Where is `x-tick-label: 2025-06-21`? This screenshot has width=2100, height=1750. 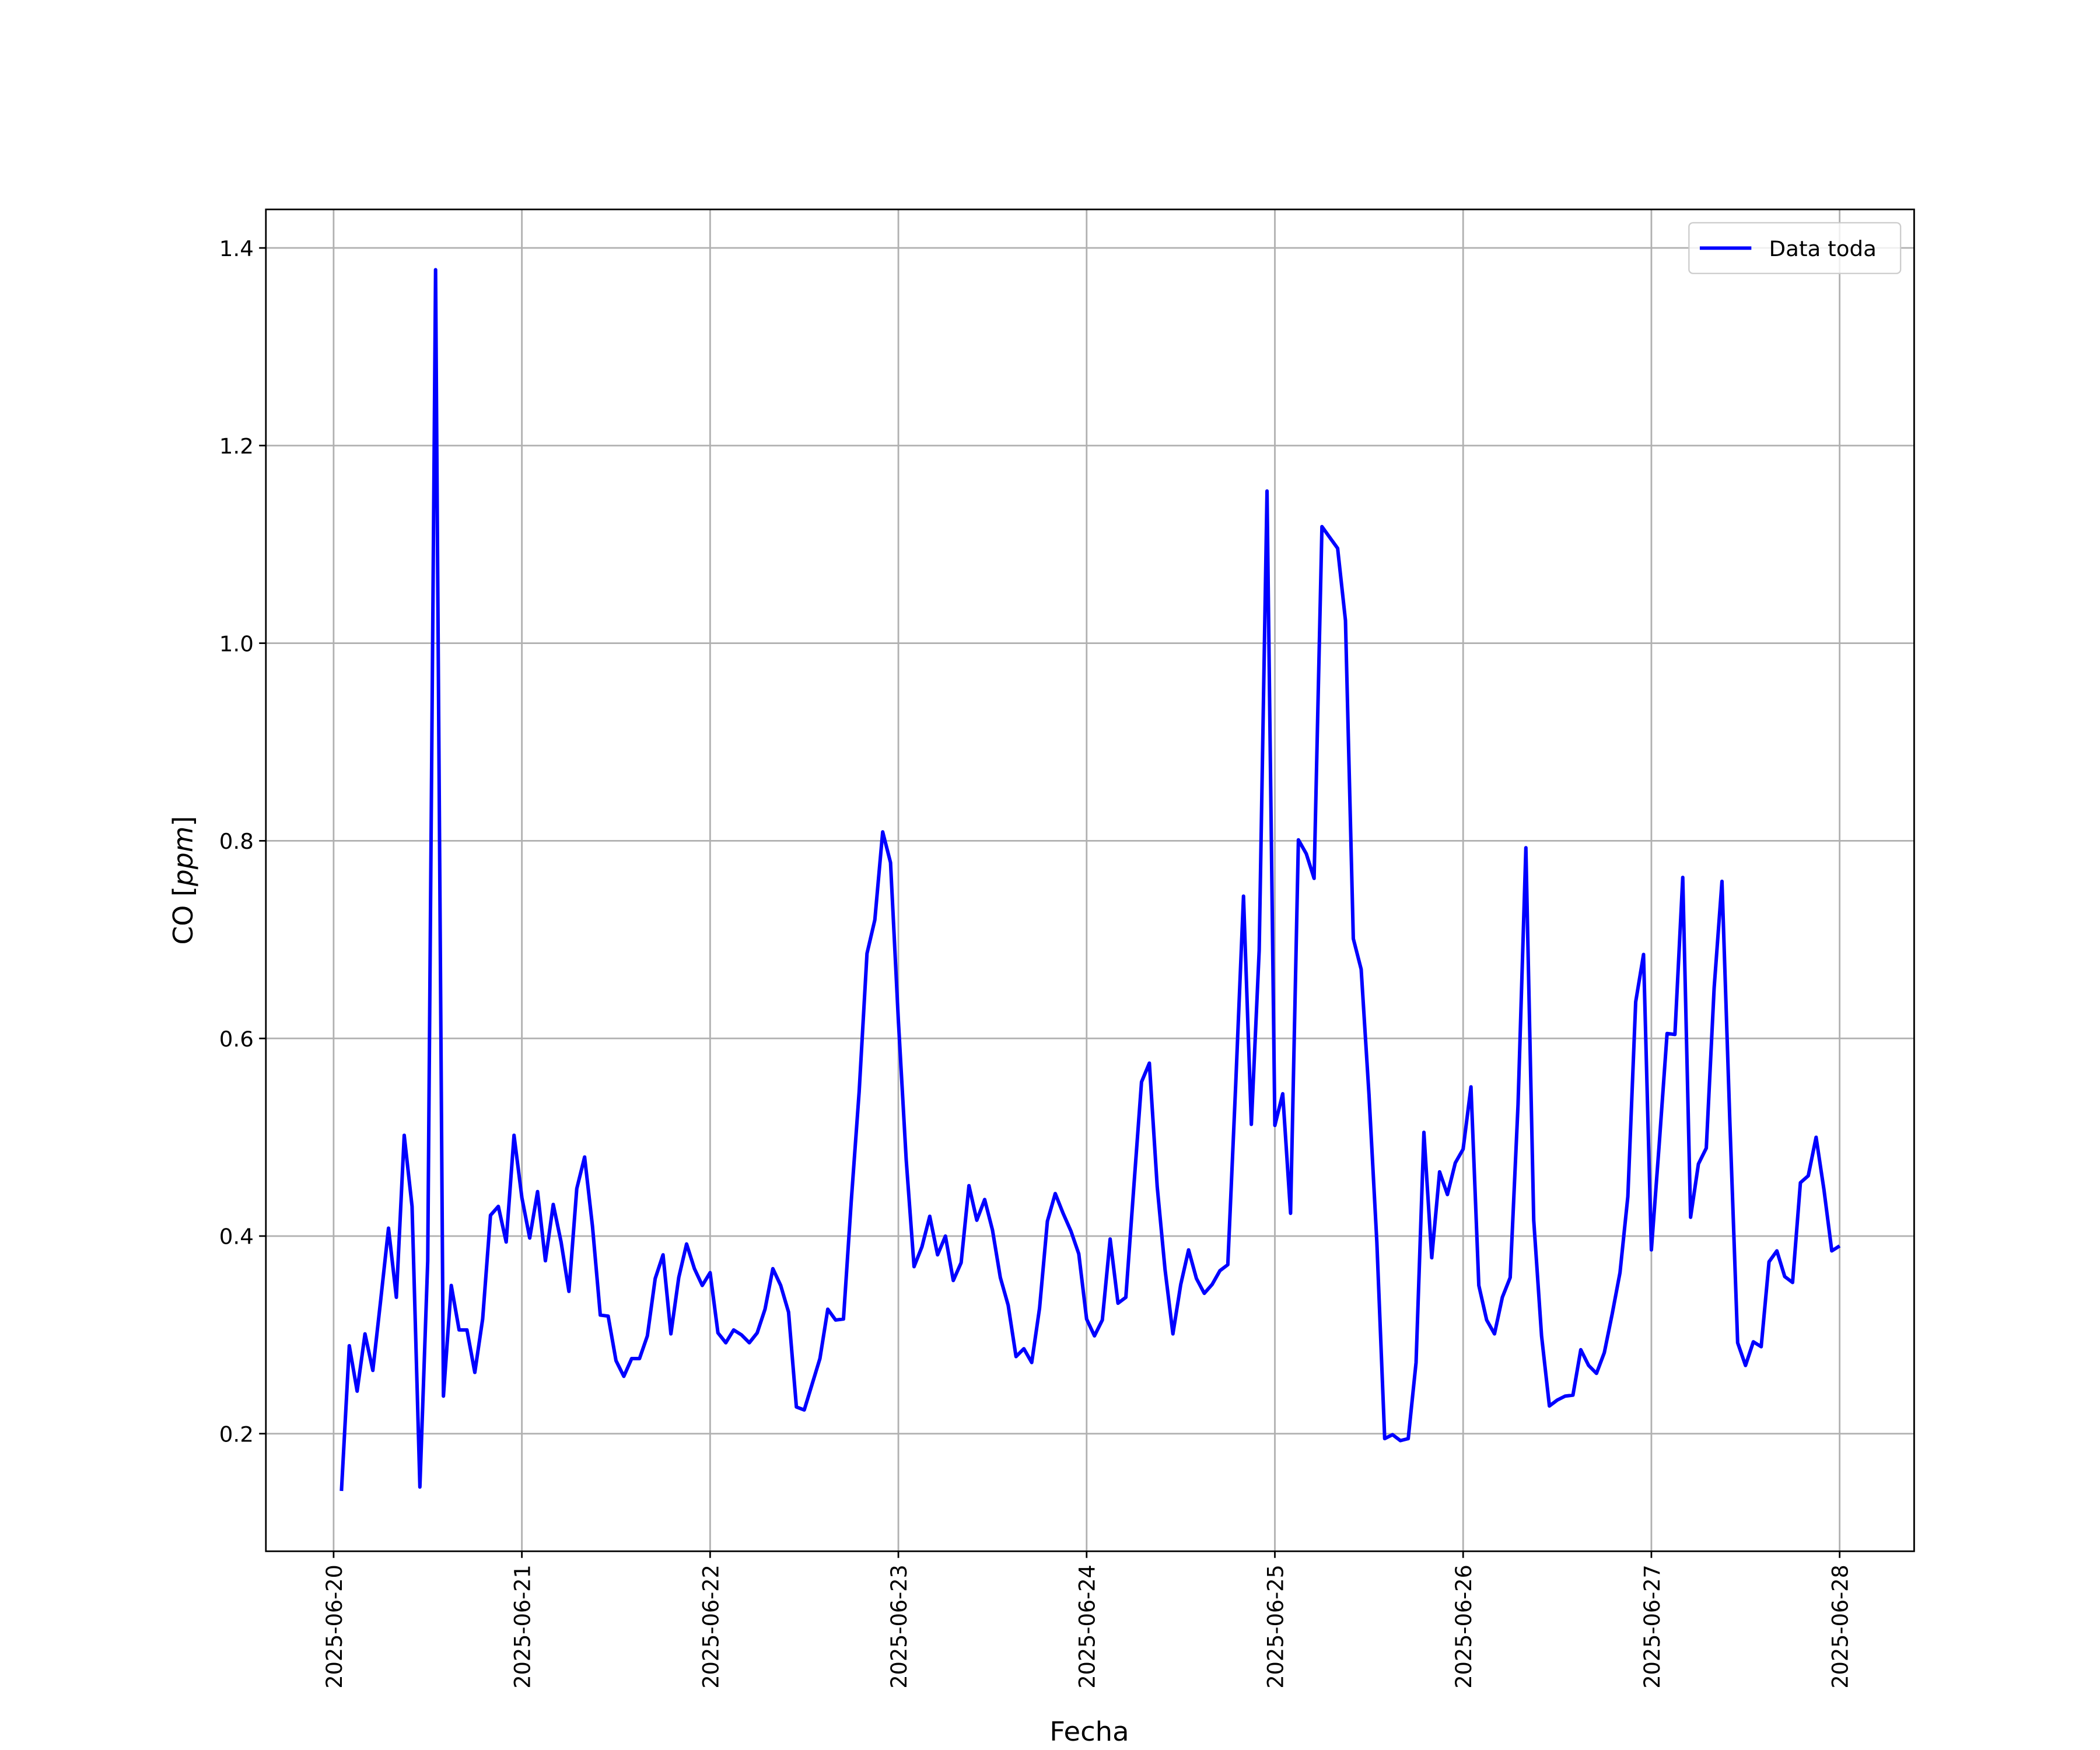 x-tick-label: 2025-06-21 is located at coordinates (522, 1626).